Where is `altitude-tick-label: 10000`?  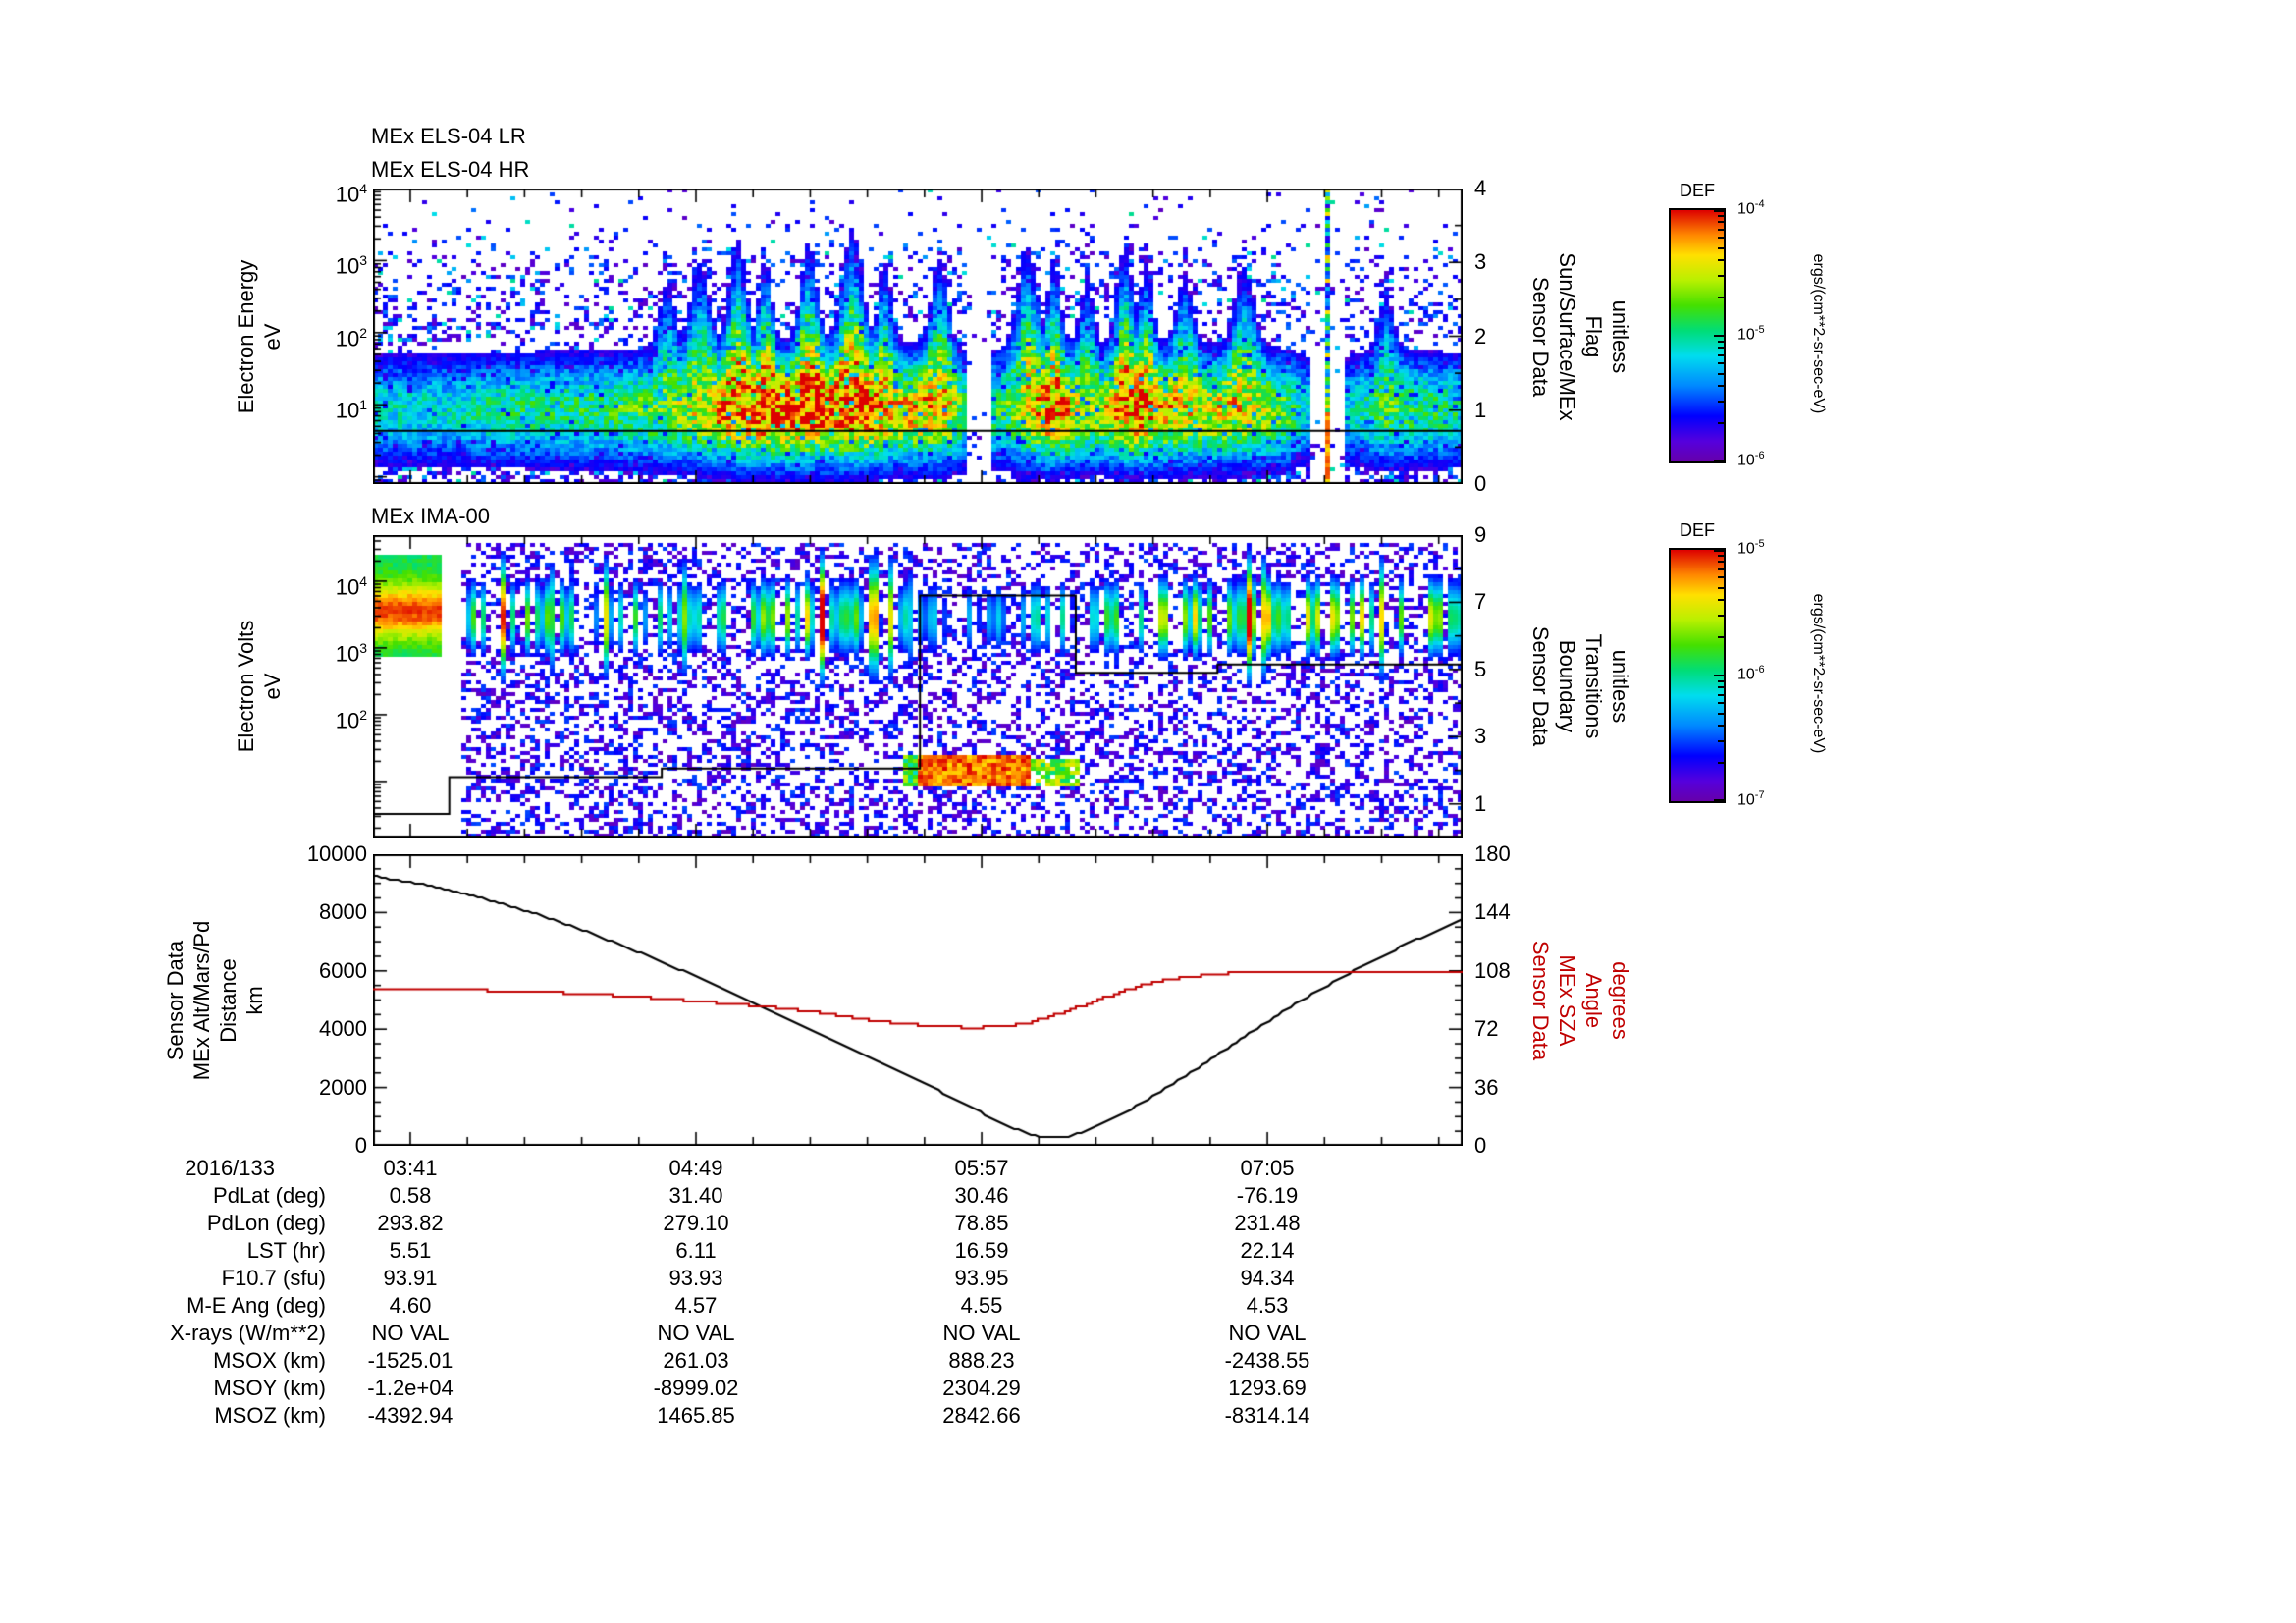 altitude-tick-label: 10000 is located at coordinates (336, 853).